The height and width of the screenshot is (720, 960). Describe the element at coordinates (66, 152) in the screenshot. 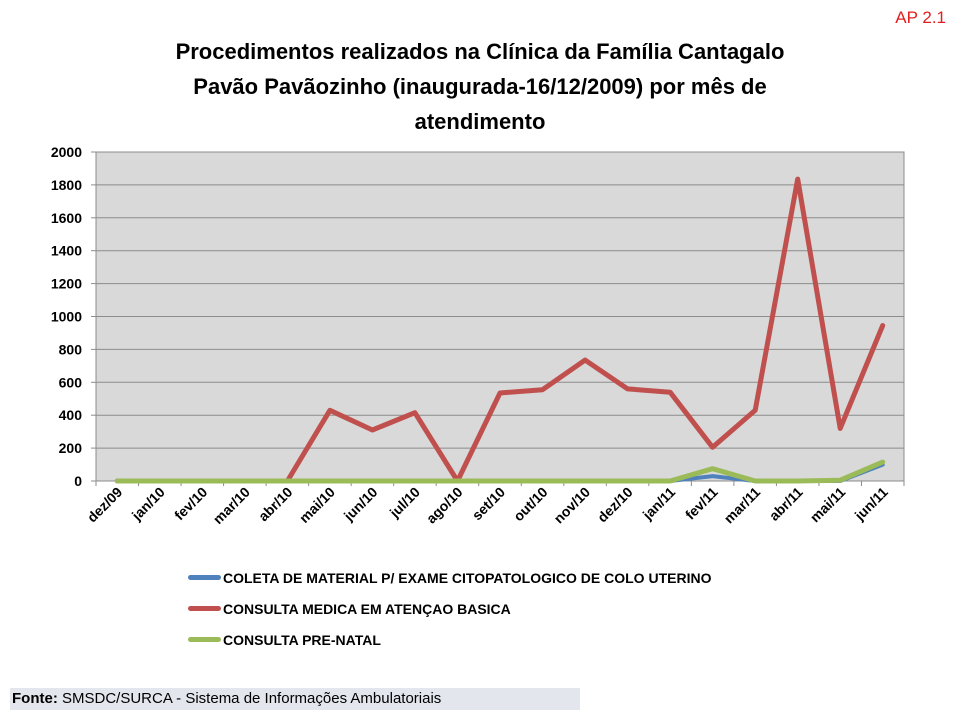

I see `y-tick-label: 2000` at that location.